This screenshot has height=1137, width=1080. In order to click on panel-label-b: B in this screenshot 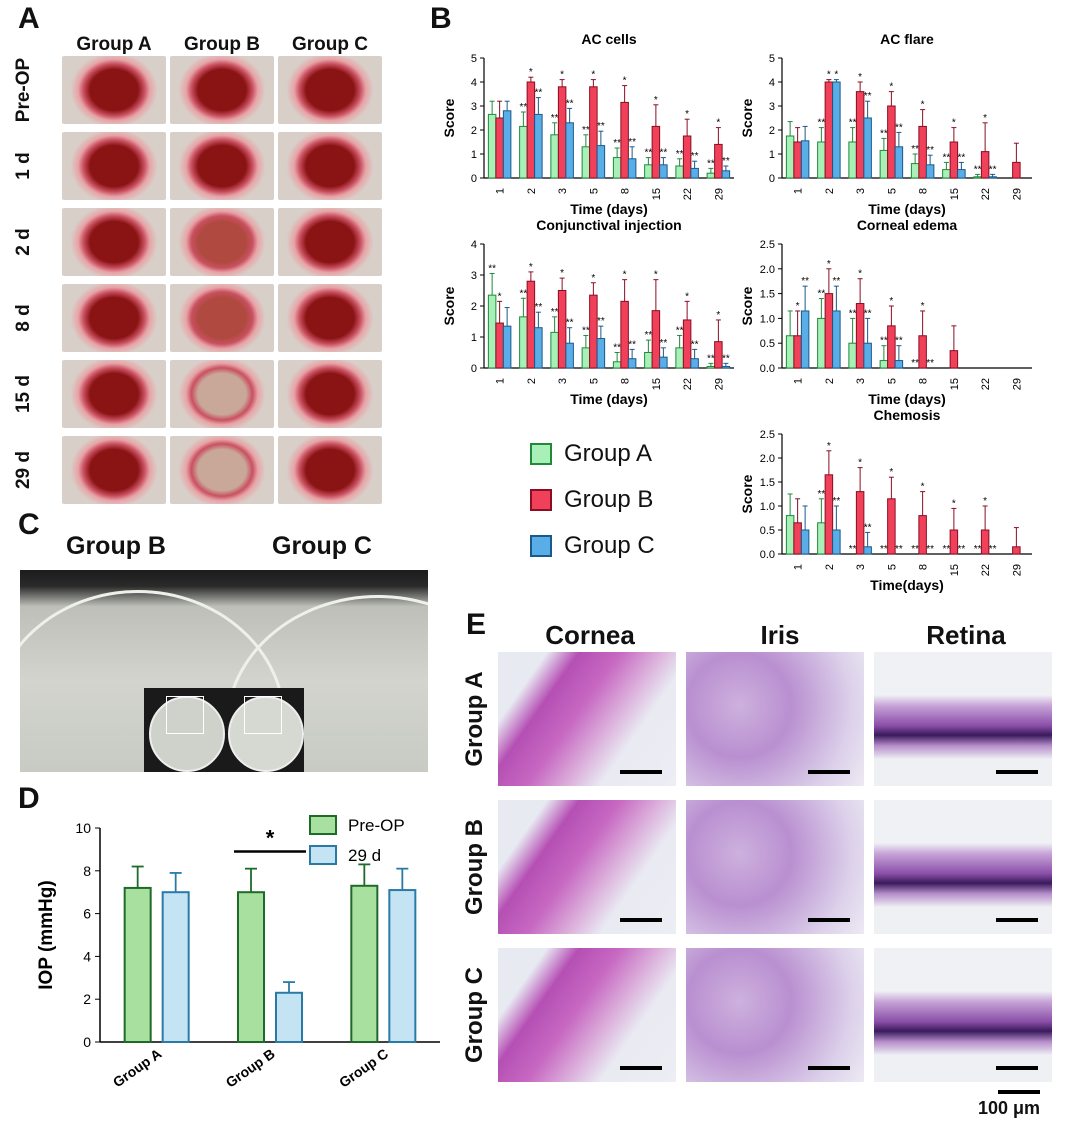, I will do `click(441, 18)`.